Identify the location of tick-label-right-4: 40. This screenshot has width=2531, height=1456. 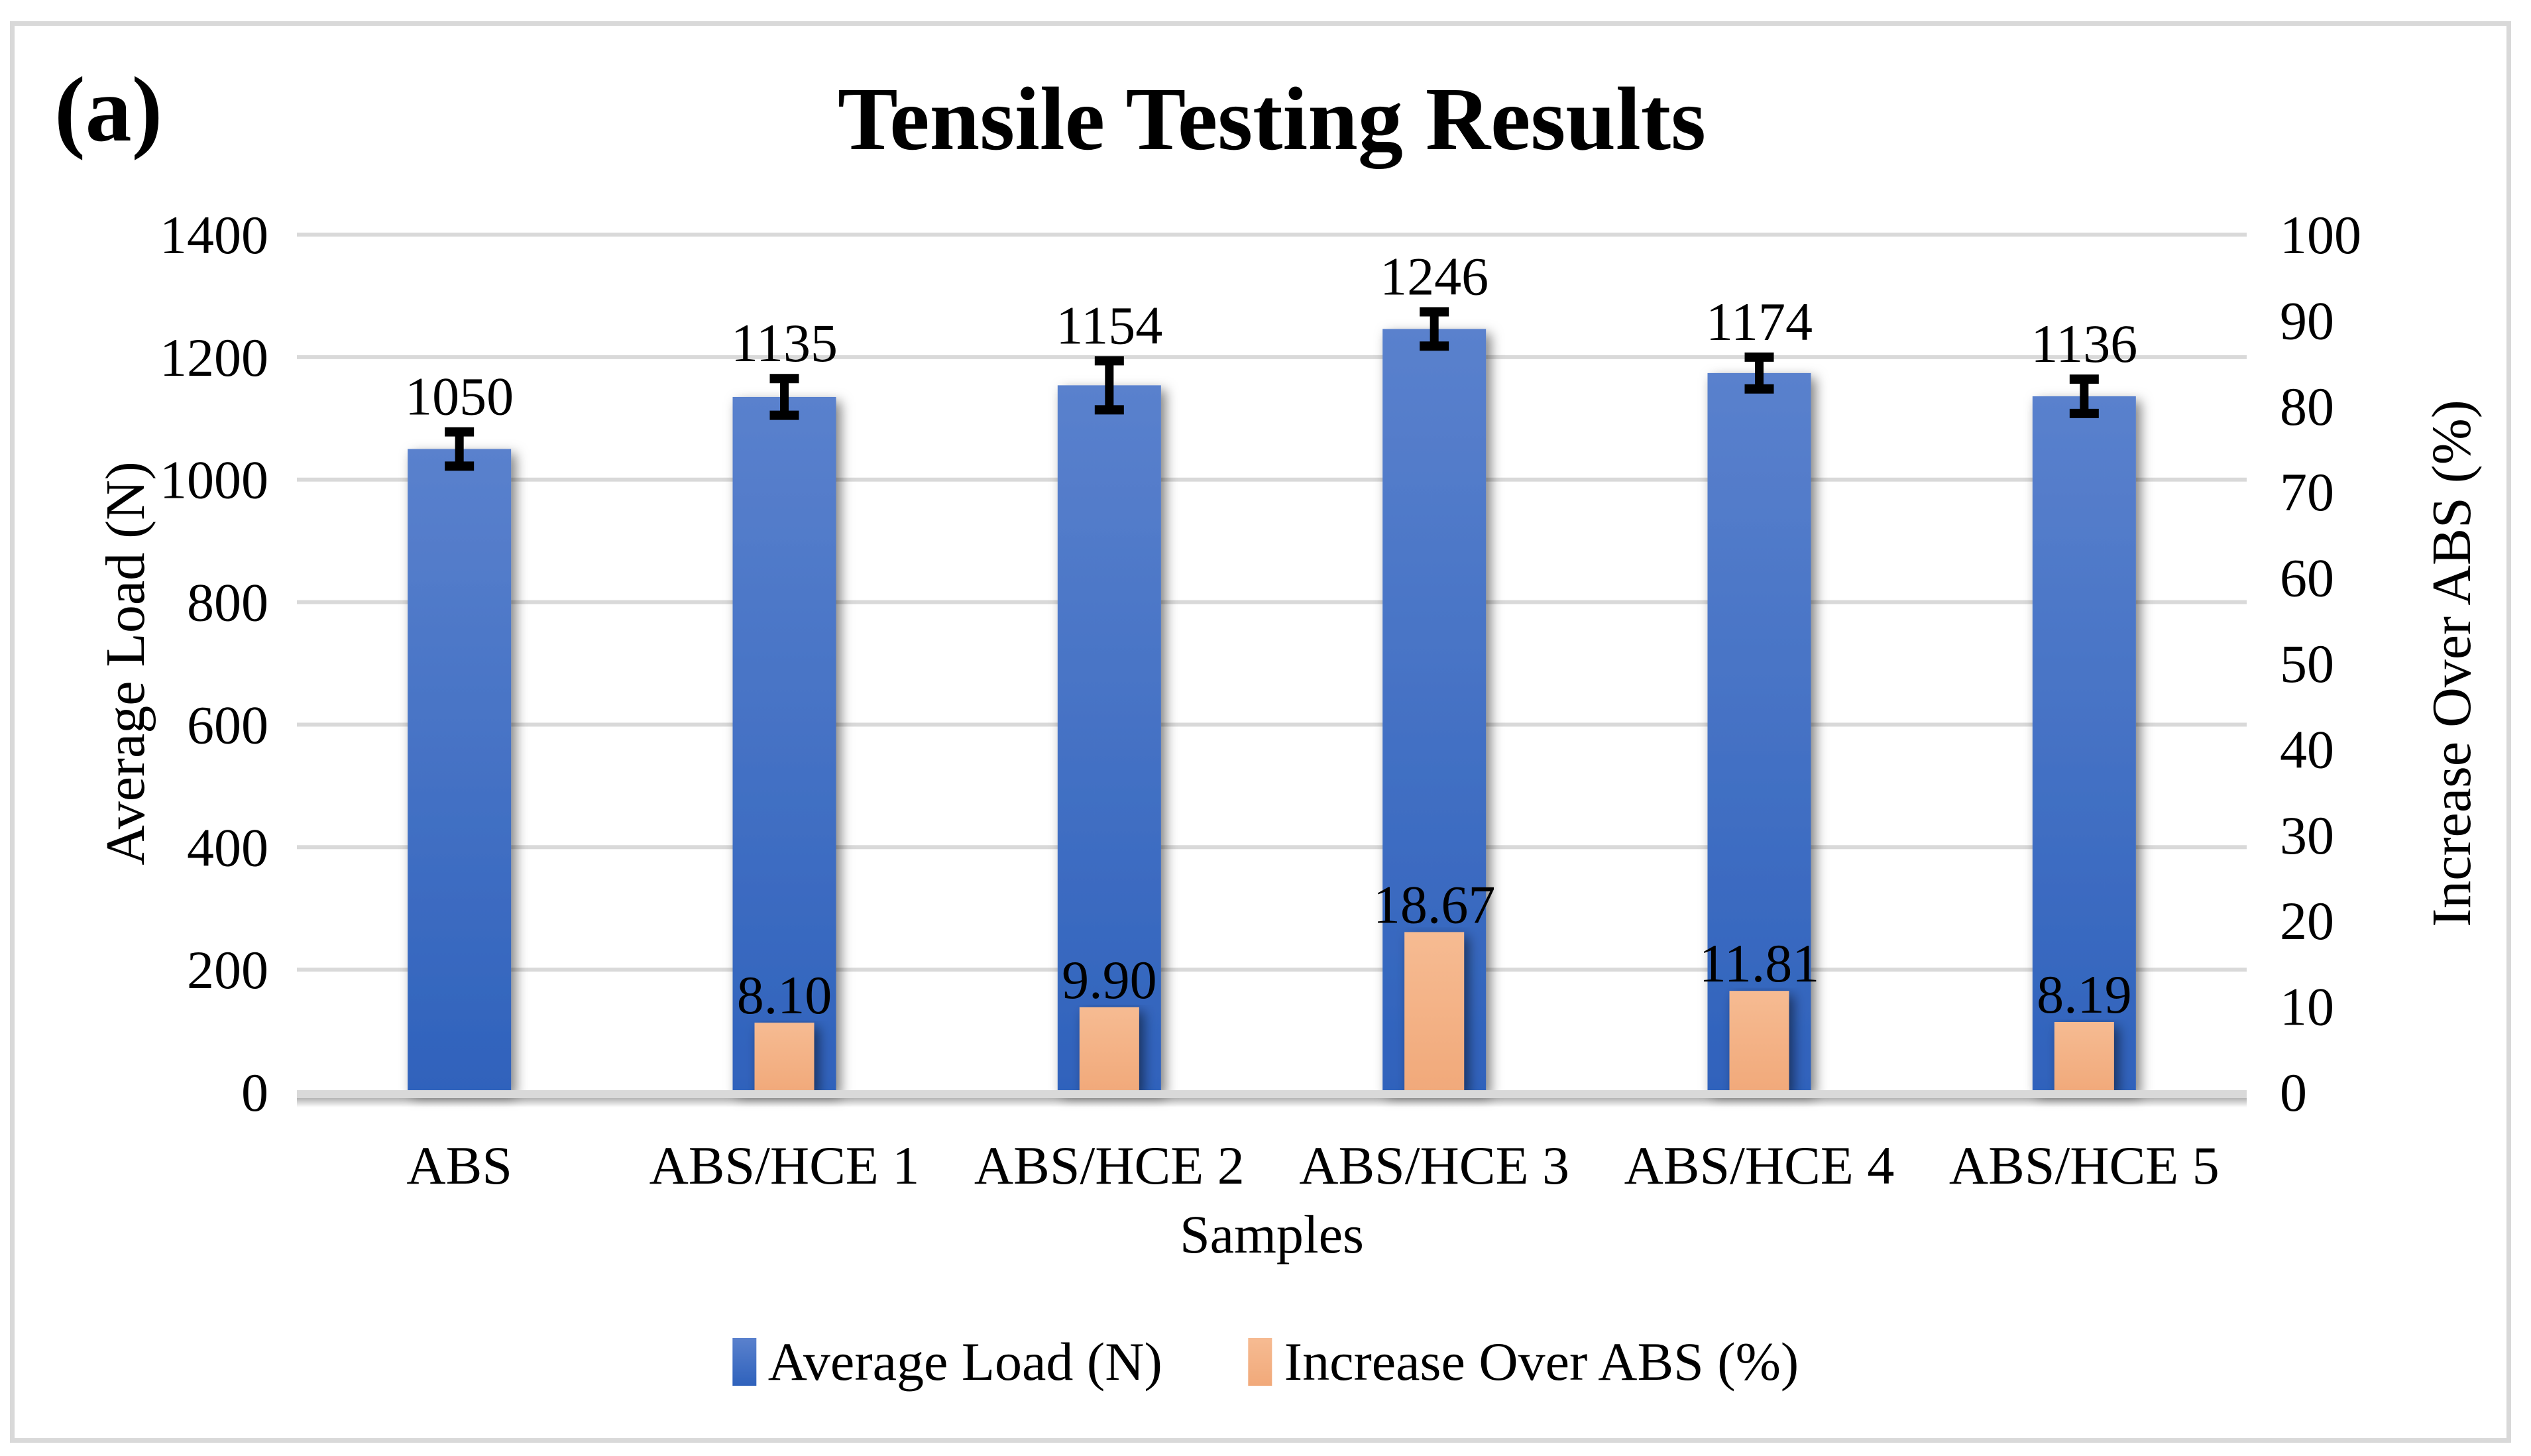
(2307, 749).